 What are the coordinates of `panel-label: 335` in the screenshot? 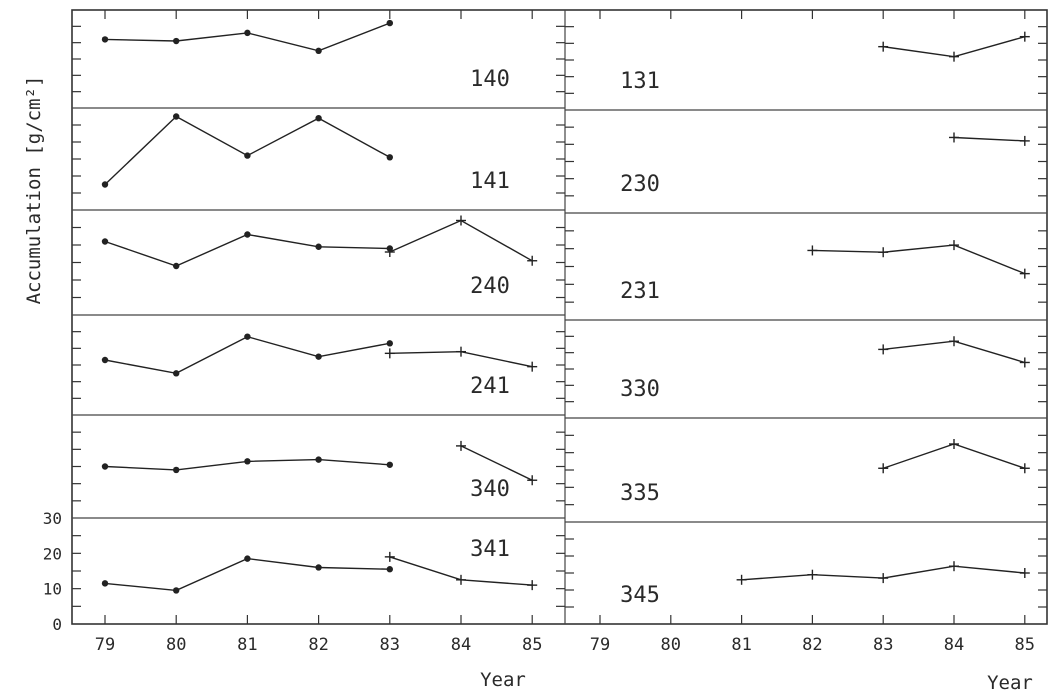 It's located at (640, 493).